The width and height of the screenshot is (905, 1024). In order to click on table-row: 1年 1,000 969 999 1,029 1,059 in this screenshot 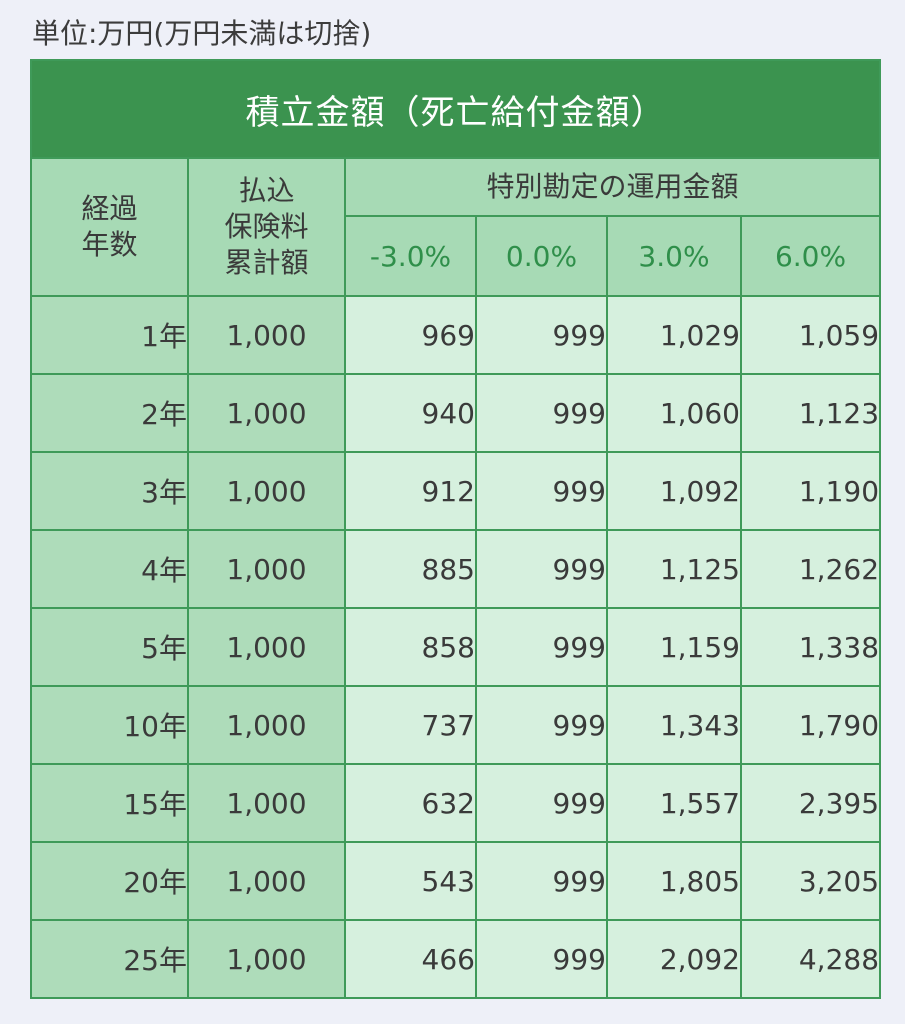, I will do `click(456, 335)`.